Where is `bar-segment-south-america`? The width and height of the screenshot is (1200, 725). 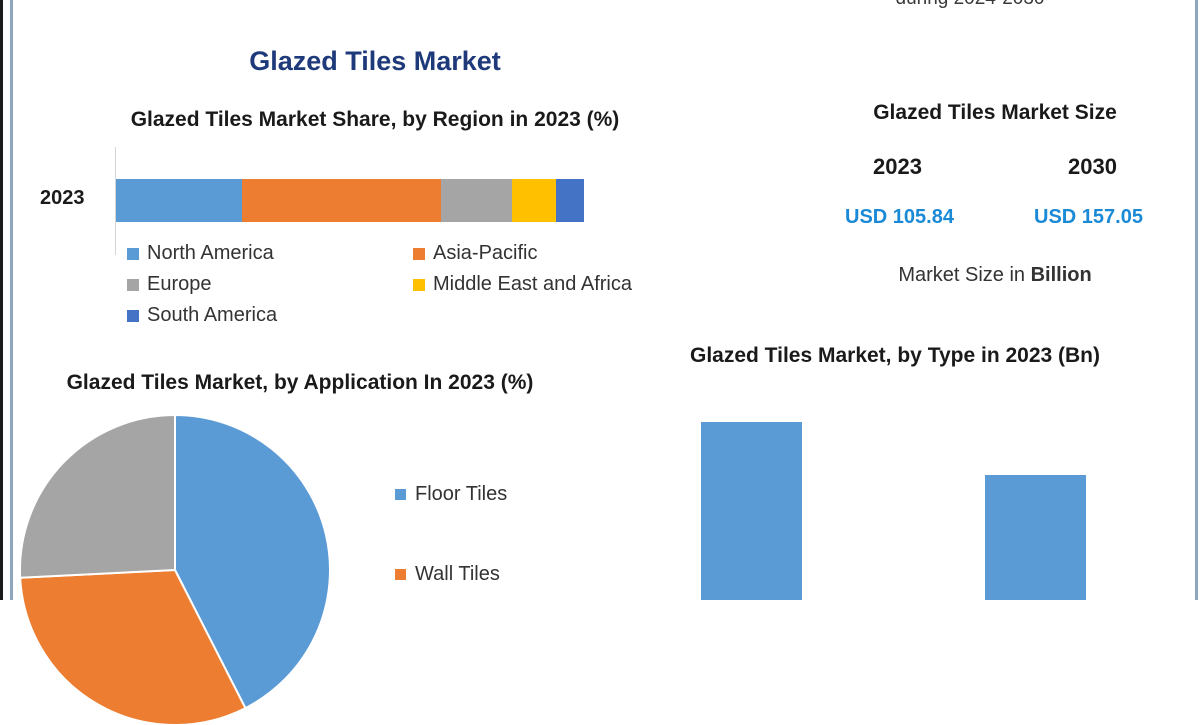
bar-segment-south-america is located at coordinates (569, 200).